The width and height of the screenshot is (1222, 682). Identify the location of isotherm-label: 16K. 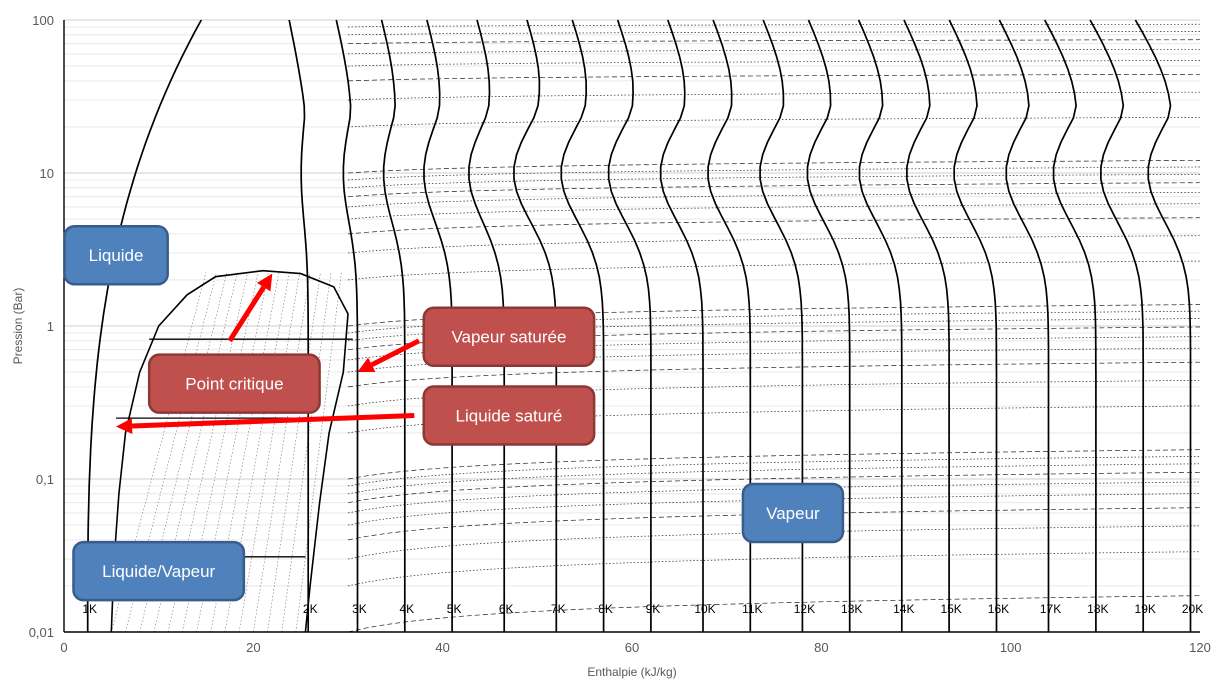
(998, 609).